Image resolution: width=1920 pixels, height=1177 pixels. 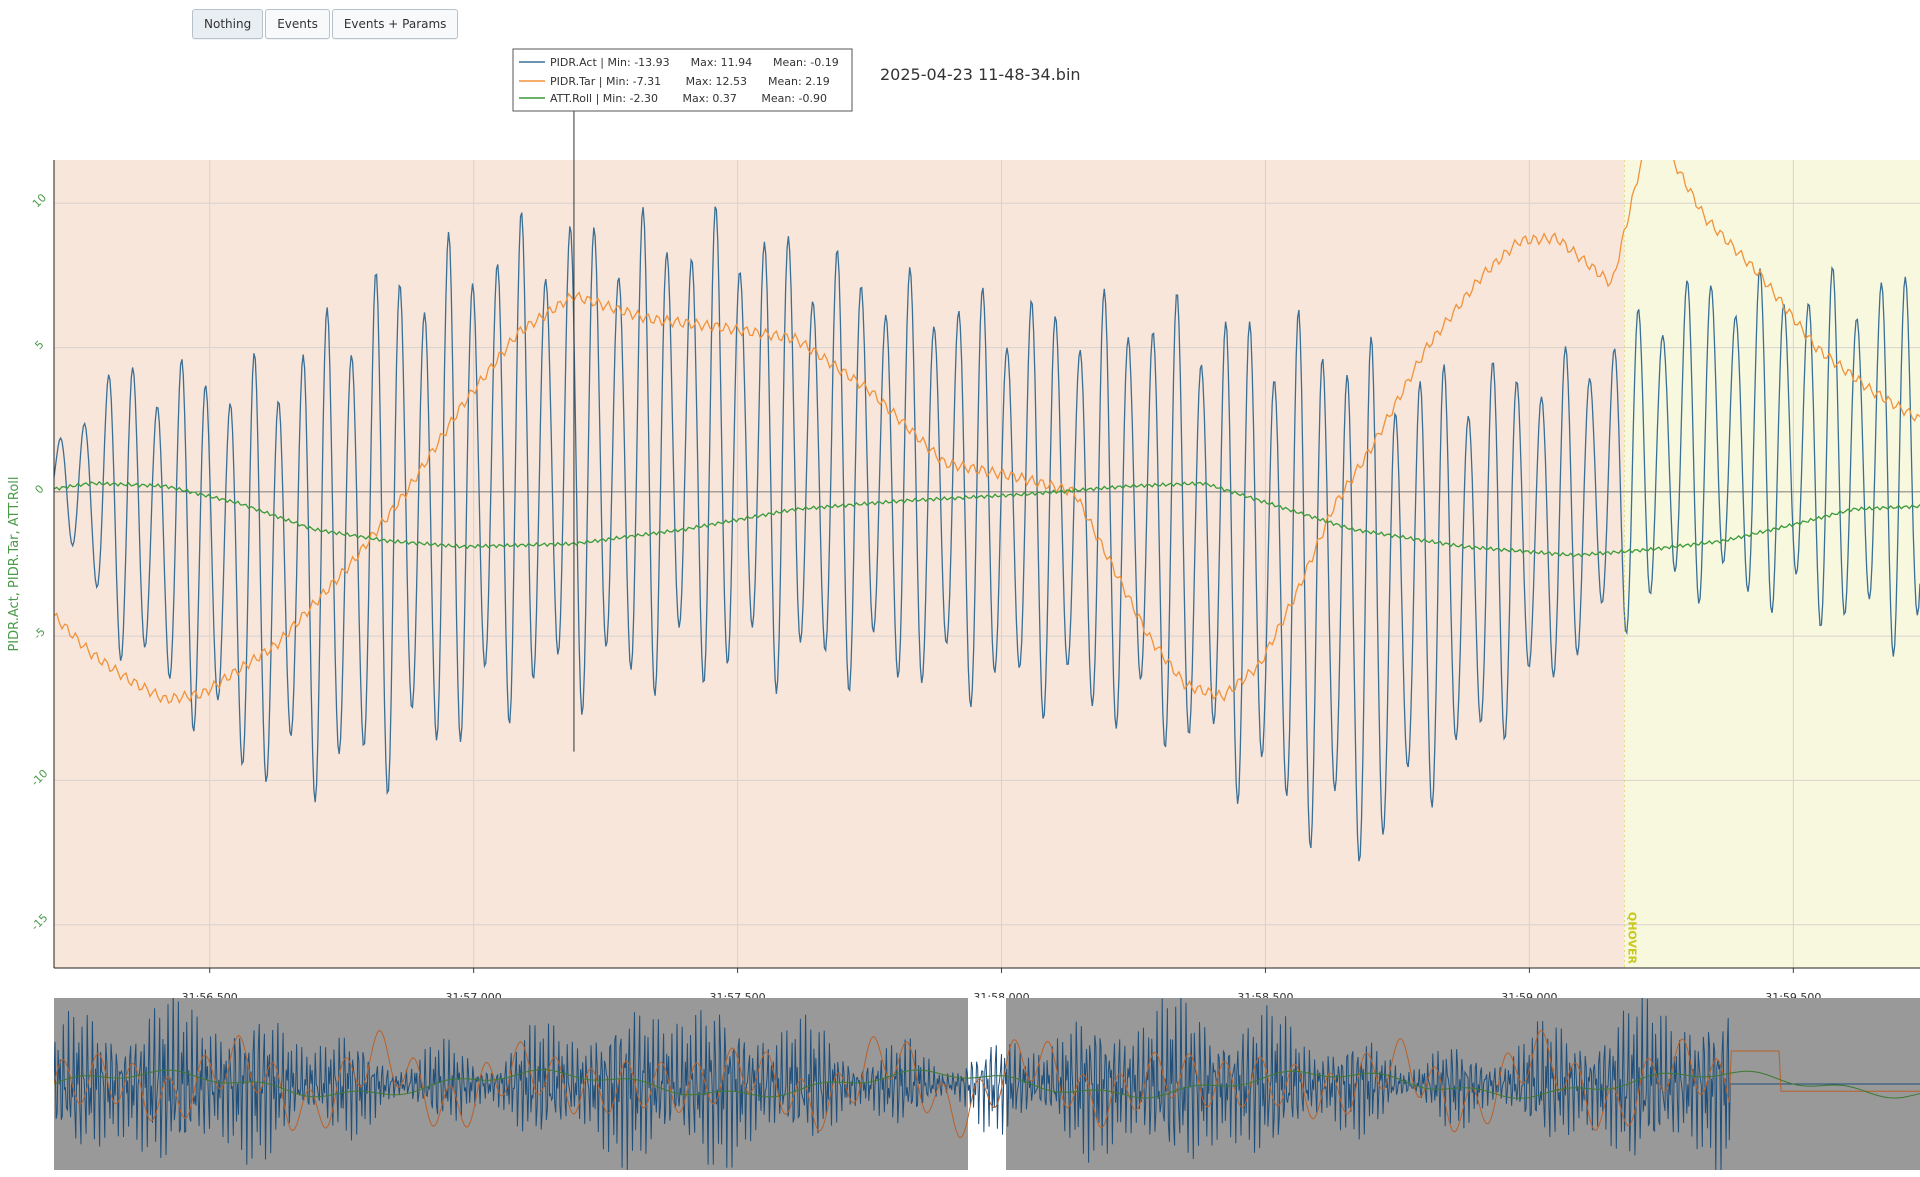 I want to click on y-tick-label: 5, so click(x=39, y=345).